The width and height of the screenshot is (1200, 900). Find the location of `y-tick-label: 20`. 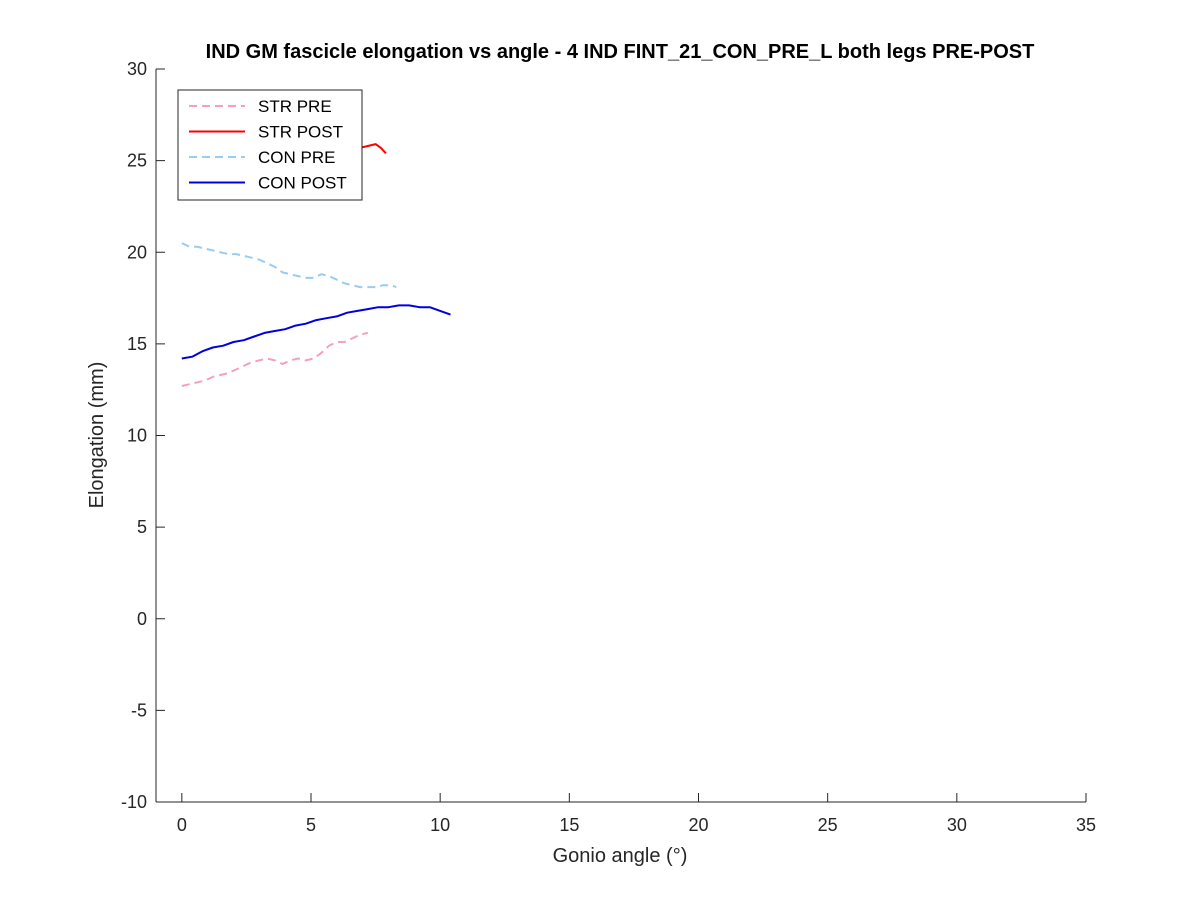

y-tick-label: 20 is located at coordinates (137, 252).